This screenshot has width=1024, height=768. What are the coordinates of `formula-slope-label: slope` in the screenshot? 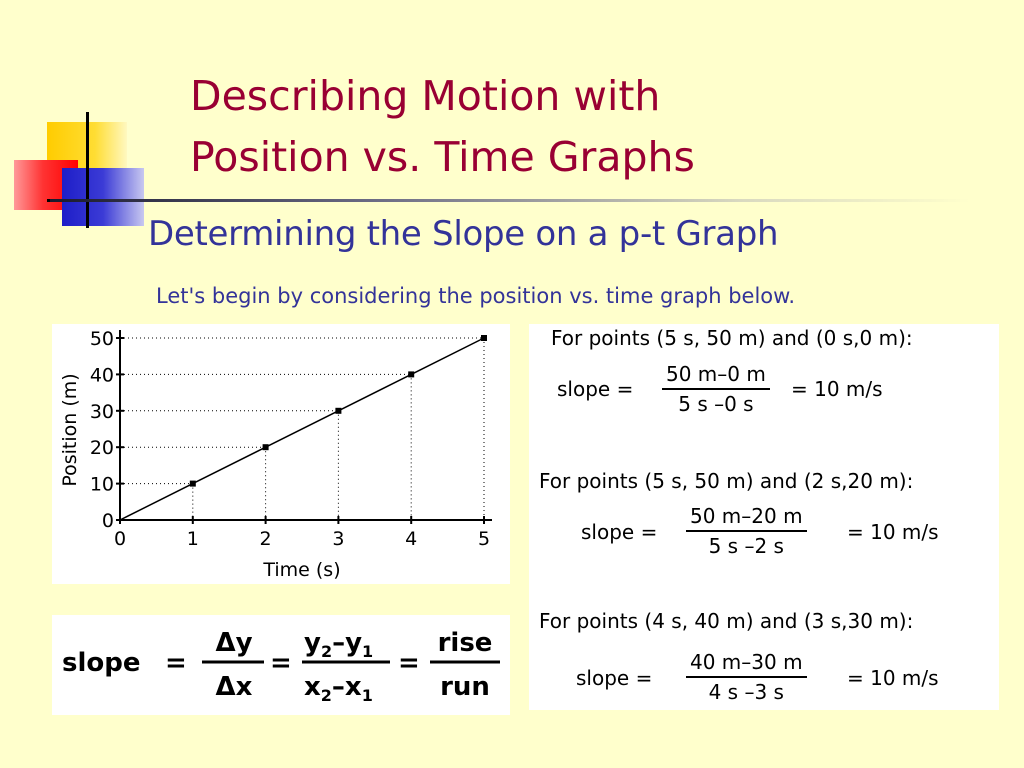 It's located at (101, 663).